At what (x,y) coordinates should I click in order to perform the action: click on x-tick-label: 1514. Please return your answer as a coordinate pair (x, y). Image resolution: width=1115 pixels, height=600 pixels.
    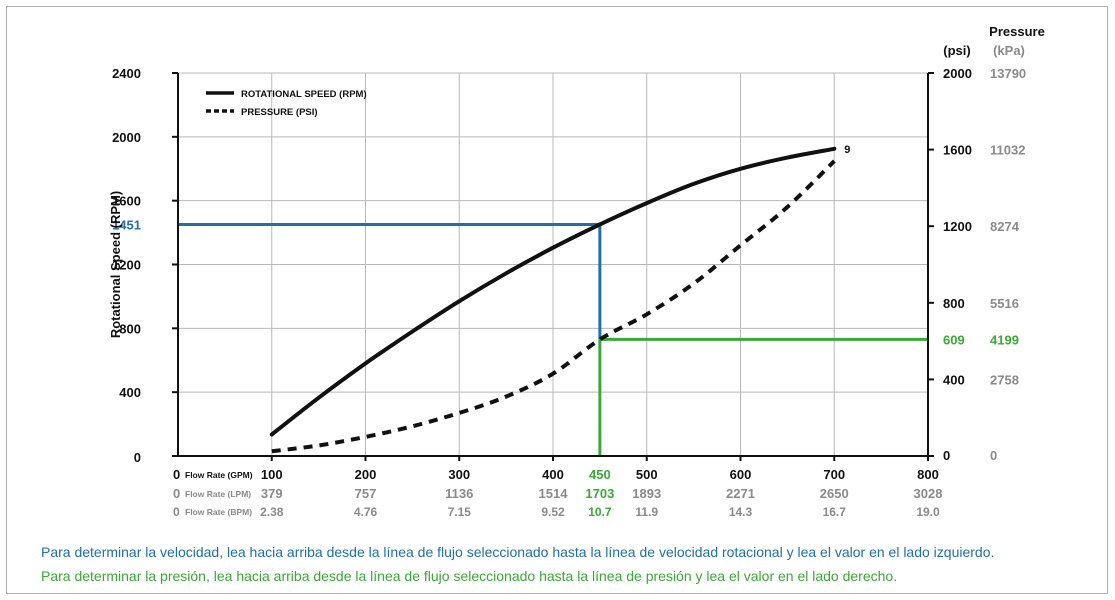
    Looking at the image, I should click on (554, 493).